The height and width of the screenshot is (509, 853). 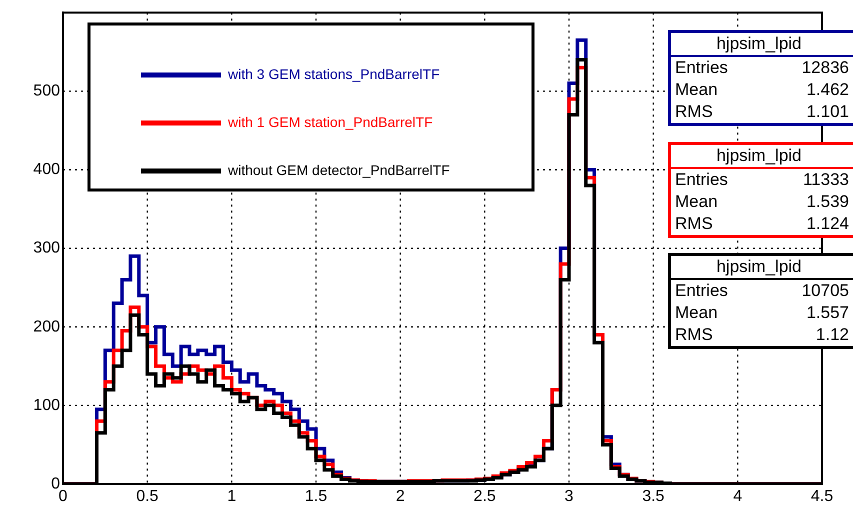 I want to click on y-tick-label: 300, so click(x=46, y=248).